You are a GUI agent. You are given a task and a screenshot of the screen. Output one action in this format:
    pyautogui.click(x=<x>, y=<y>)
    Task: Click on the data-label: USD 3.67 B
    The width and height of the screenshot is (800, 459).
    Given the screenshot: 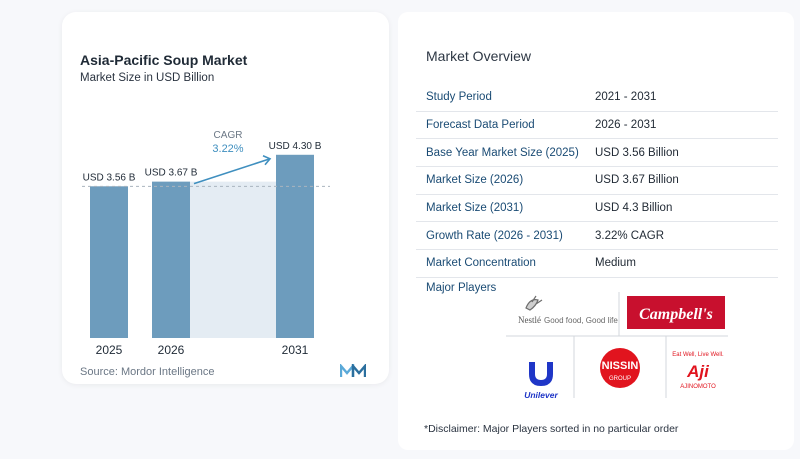 What is the action you would take?
    pyautogui.click(x=171, y=173)
    